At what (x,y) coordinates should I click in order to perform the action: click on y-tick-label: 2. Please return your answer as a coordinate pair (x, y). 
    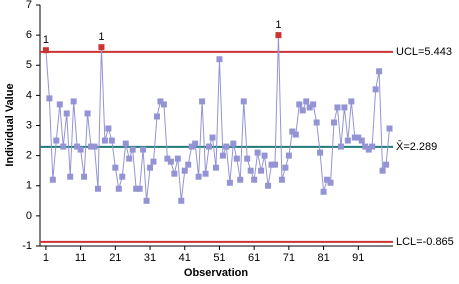
    Looking at the image, I should click on (29, 156).